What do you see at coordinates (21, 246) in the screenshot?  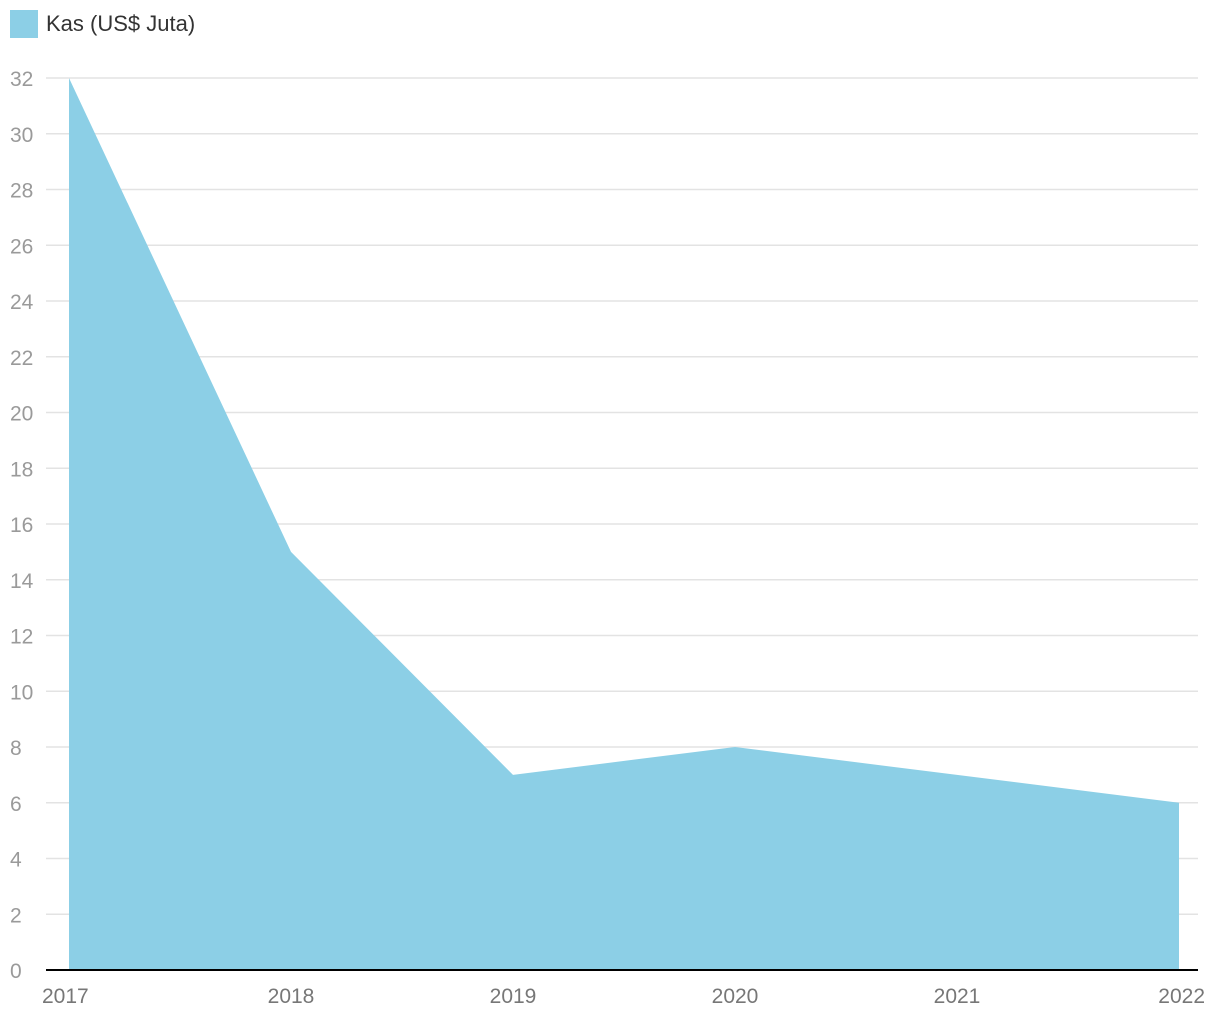 I see `y-tick-label: 26` at bounding box center [21, 246].